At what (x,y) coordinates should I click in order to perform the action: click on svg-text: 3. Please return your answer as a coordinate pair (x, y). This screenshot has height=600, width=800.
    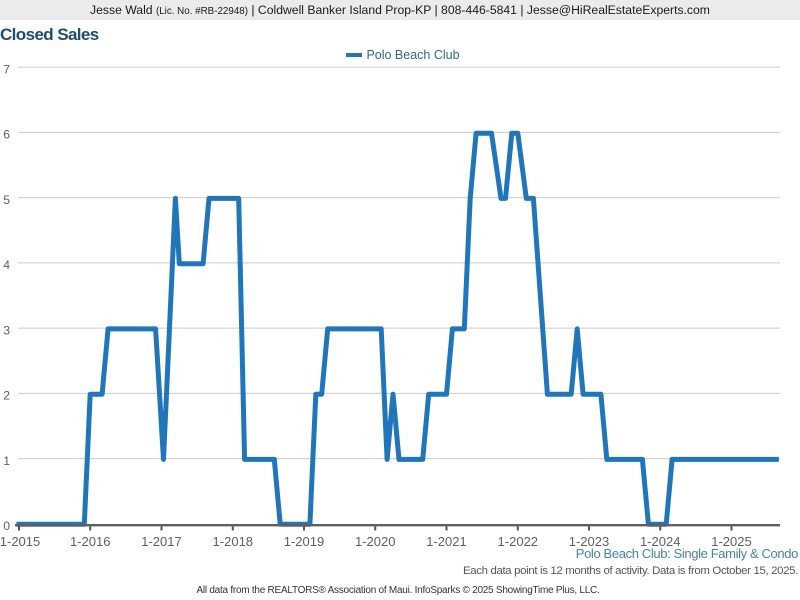
    Looking at the image, I should click on (6, 330).